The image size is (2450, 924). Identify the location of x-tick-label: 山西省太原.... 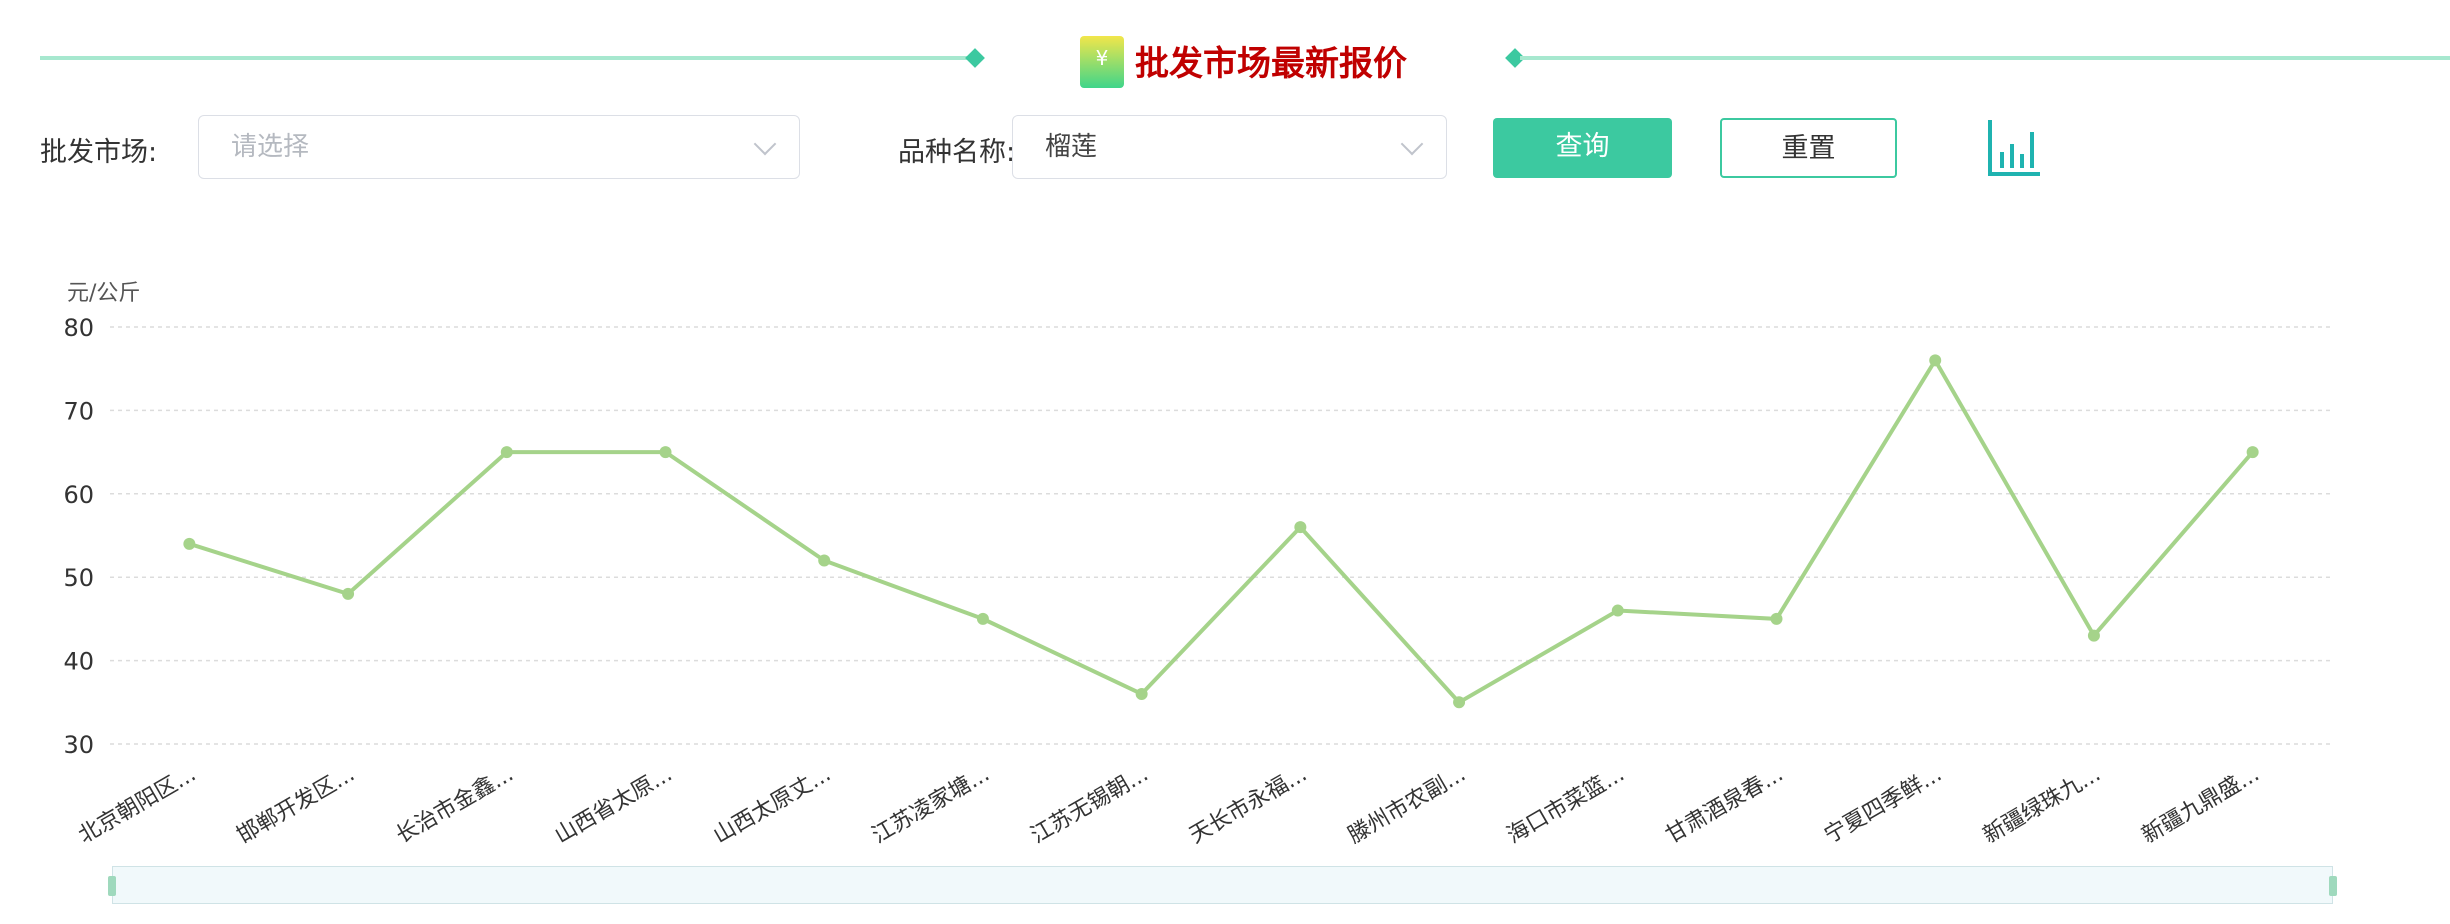
(614, 805).